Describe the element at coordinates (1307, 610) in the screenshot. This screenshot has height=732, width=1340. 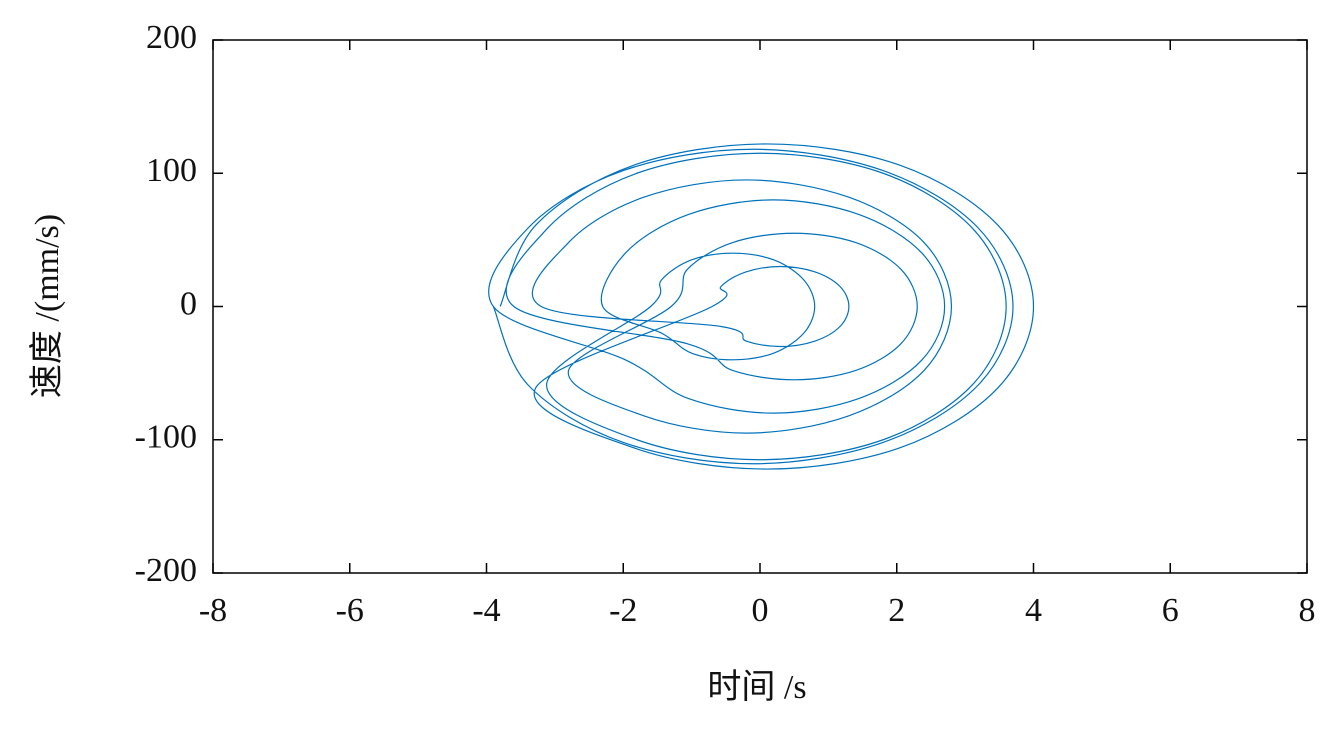
I see `x-tick-label: 8` at that location.